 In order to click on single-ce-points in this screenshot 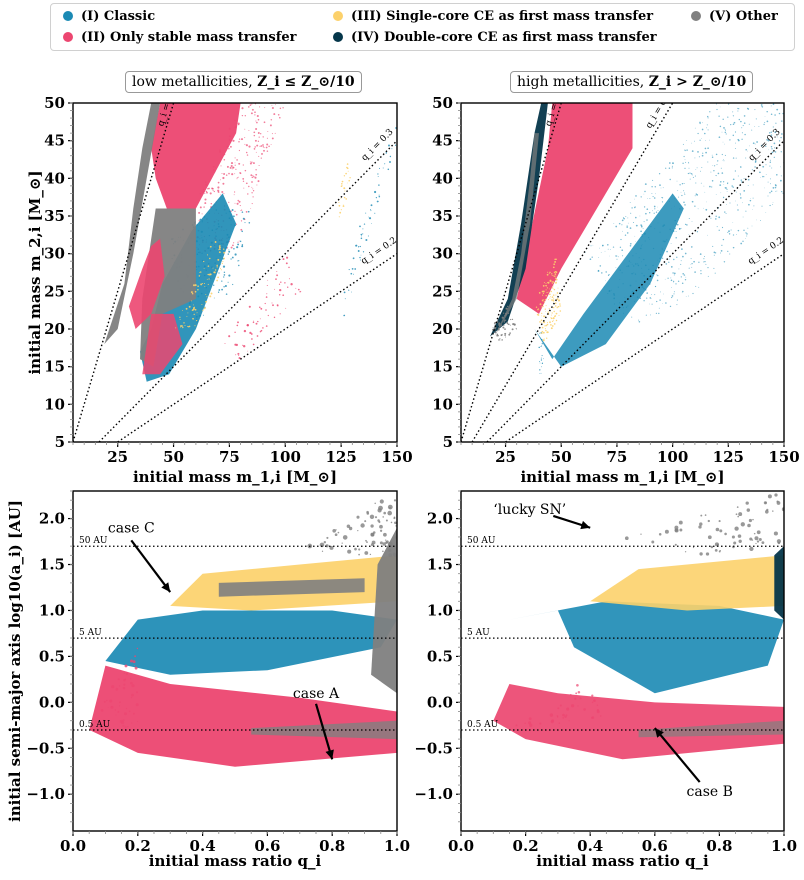, I will do `click(200, 285)`.